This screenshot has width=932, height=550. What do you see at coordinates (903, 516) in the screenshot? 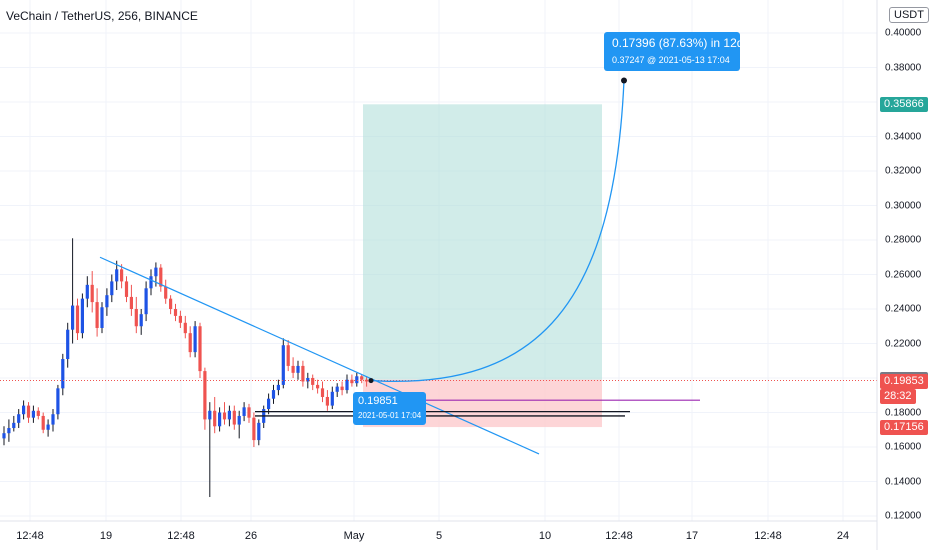
I see `price-tick-label: 0.12000` at bounding box center [903, 516].